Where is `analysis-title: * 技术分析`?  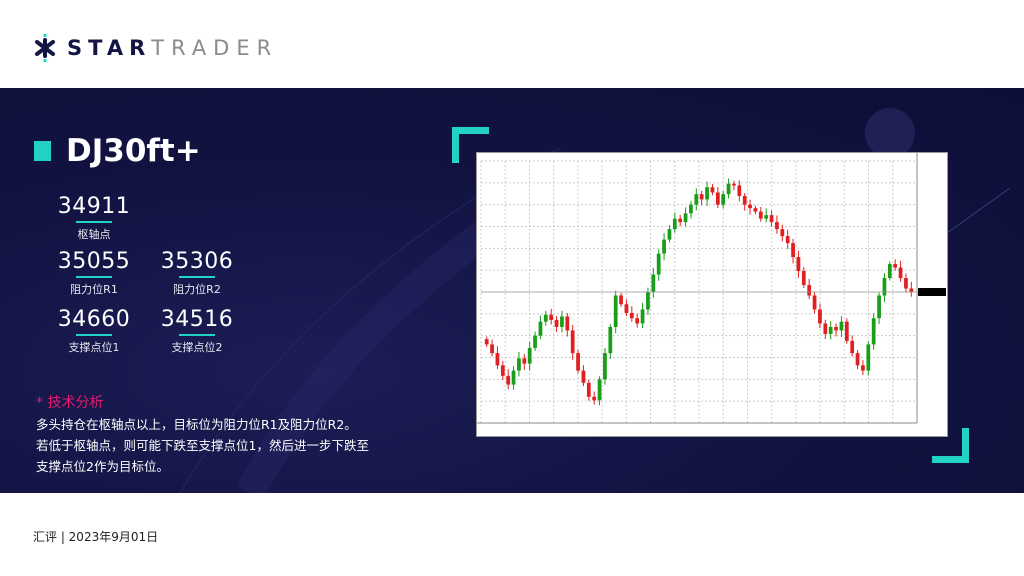 analysis-title: * 技术分析 is located at coordinates (70, 403).